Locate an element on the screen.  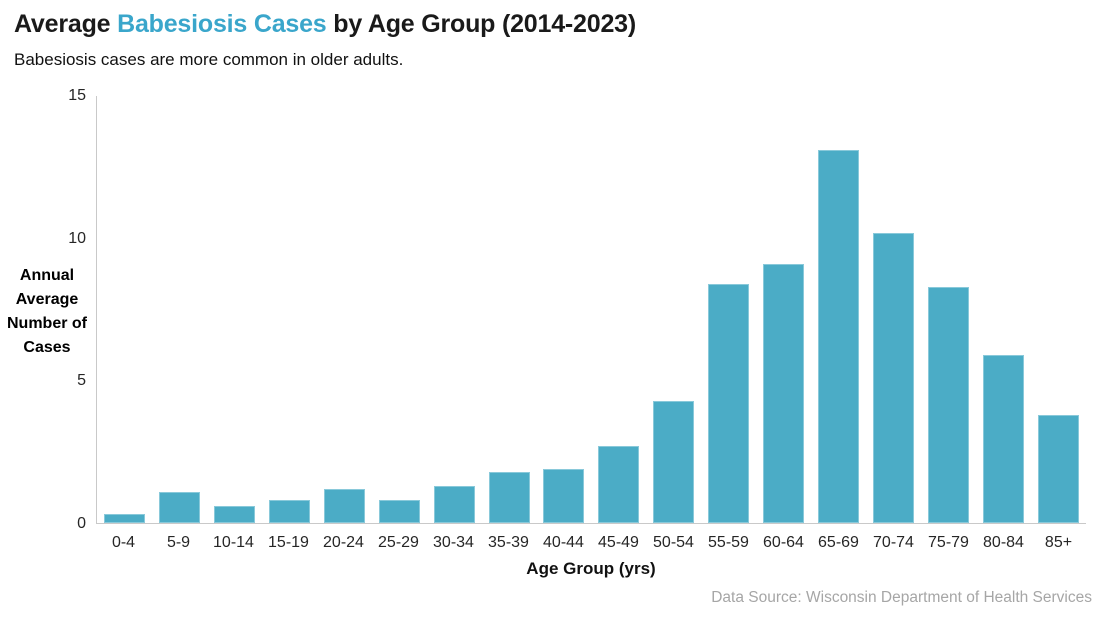
x-tick-label: 70-74 is located at coordinates (893, 542).